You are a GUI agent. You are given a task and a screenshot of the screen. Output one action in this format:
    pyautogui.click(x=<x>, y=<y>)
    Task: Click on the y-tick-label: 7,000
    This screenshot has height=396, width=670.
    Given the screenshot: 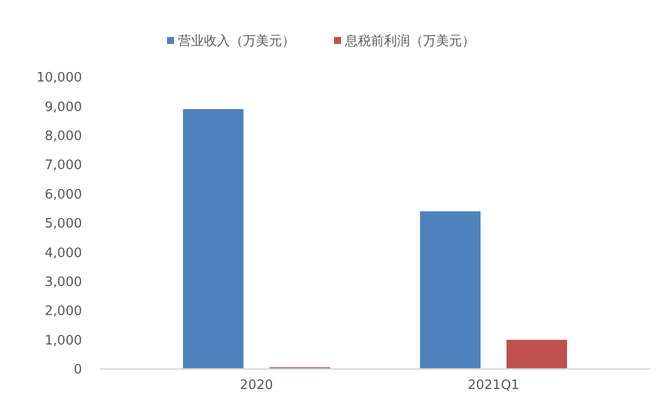 What is the action you would take?
    pyautogui.click(x=63, y=166)
    